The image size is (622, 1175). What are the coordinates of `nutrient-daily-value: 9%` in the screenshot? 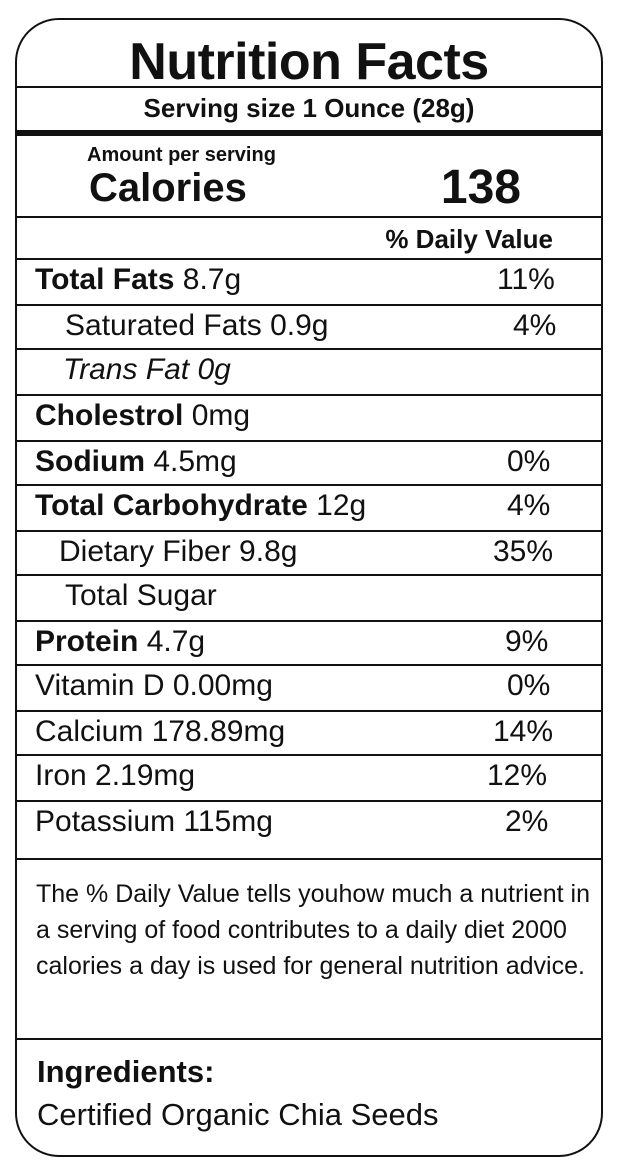 It's located at (527, 641).